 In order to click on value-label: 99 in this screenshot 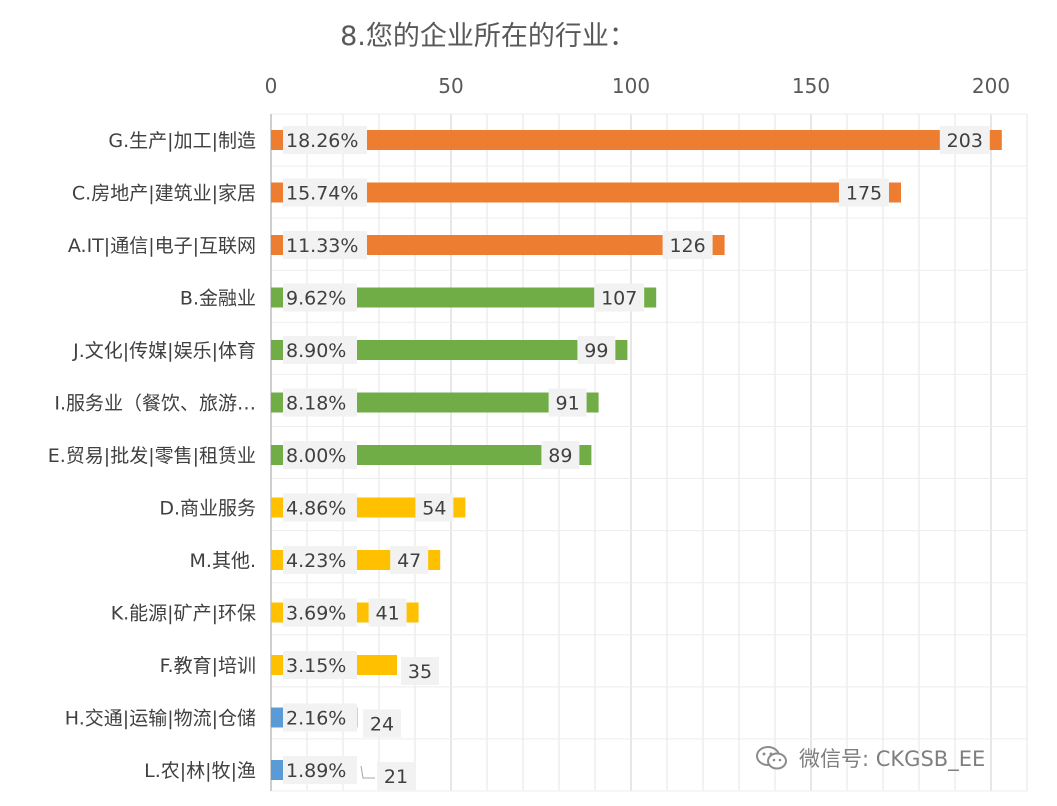, I will do `click(596, 351)`.